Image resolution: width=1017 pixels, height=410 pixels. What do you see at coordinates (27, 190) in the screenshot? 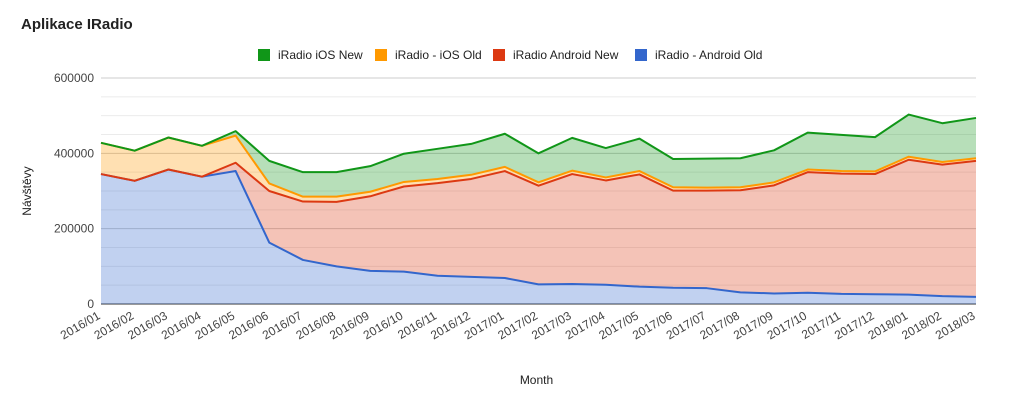
I see `y-axis-title: Návštěvy` at bounding box center [27, 190].